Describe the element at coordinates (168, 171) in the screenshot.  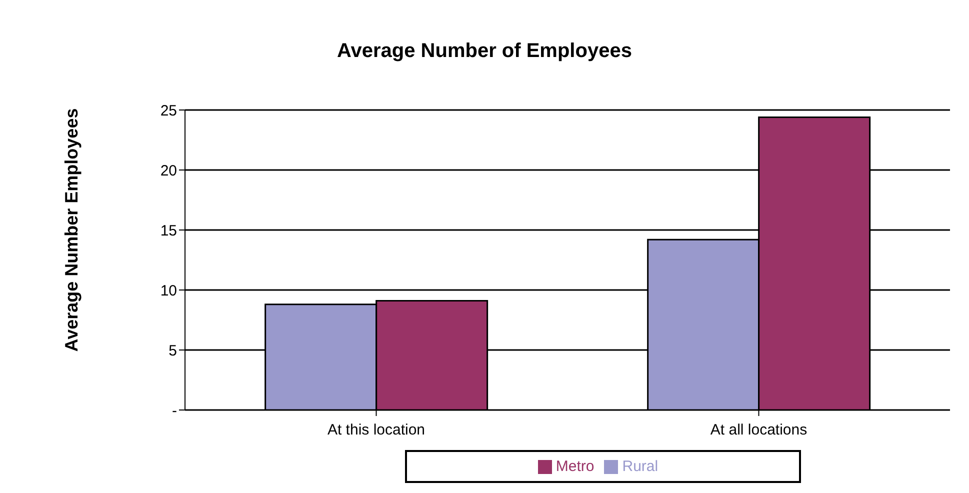
I see `y-tick-label: 20` at that location.